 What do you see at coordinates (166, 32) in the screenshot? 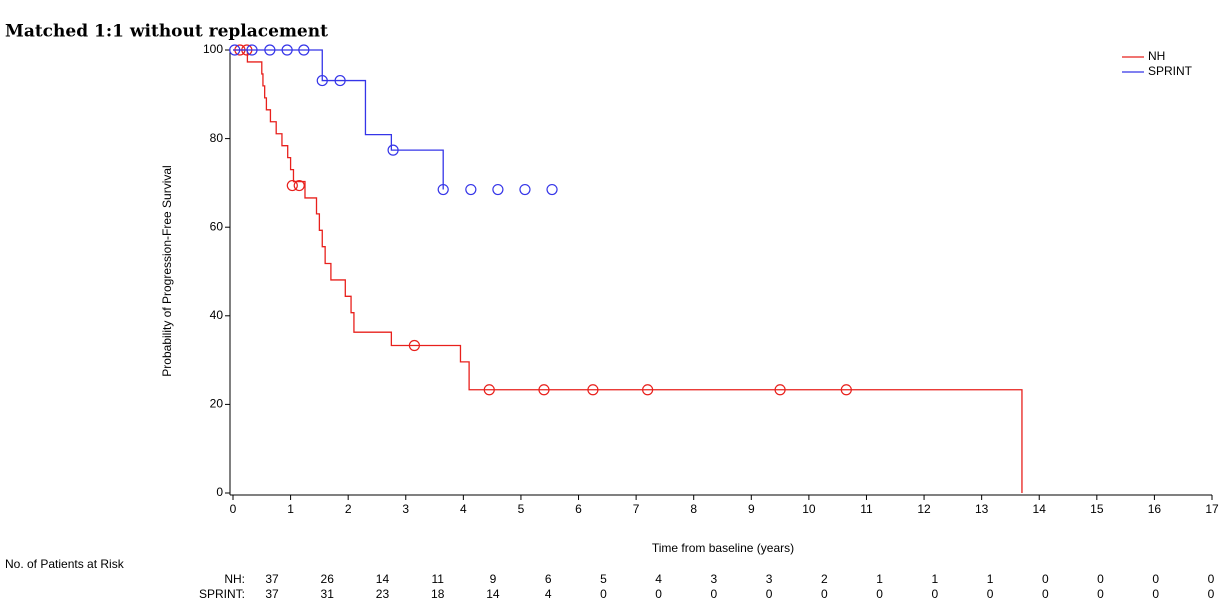
I see `chart-title: Matched 1:1 without replacement` at bounding box center [166, 32].